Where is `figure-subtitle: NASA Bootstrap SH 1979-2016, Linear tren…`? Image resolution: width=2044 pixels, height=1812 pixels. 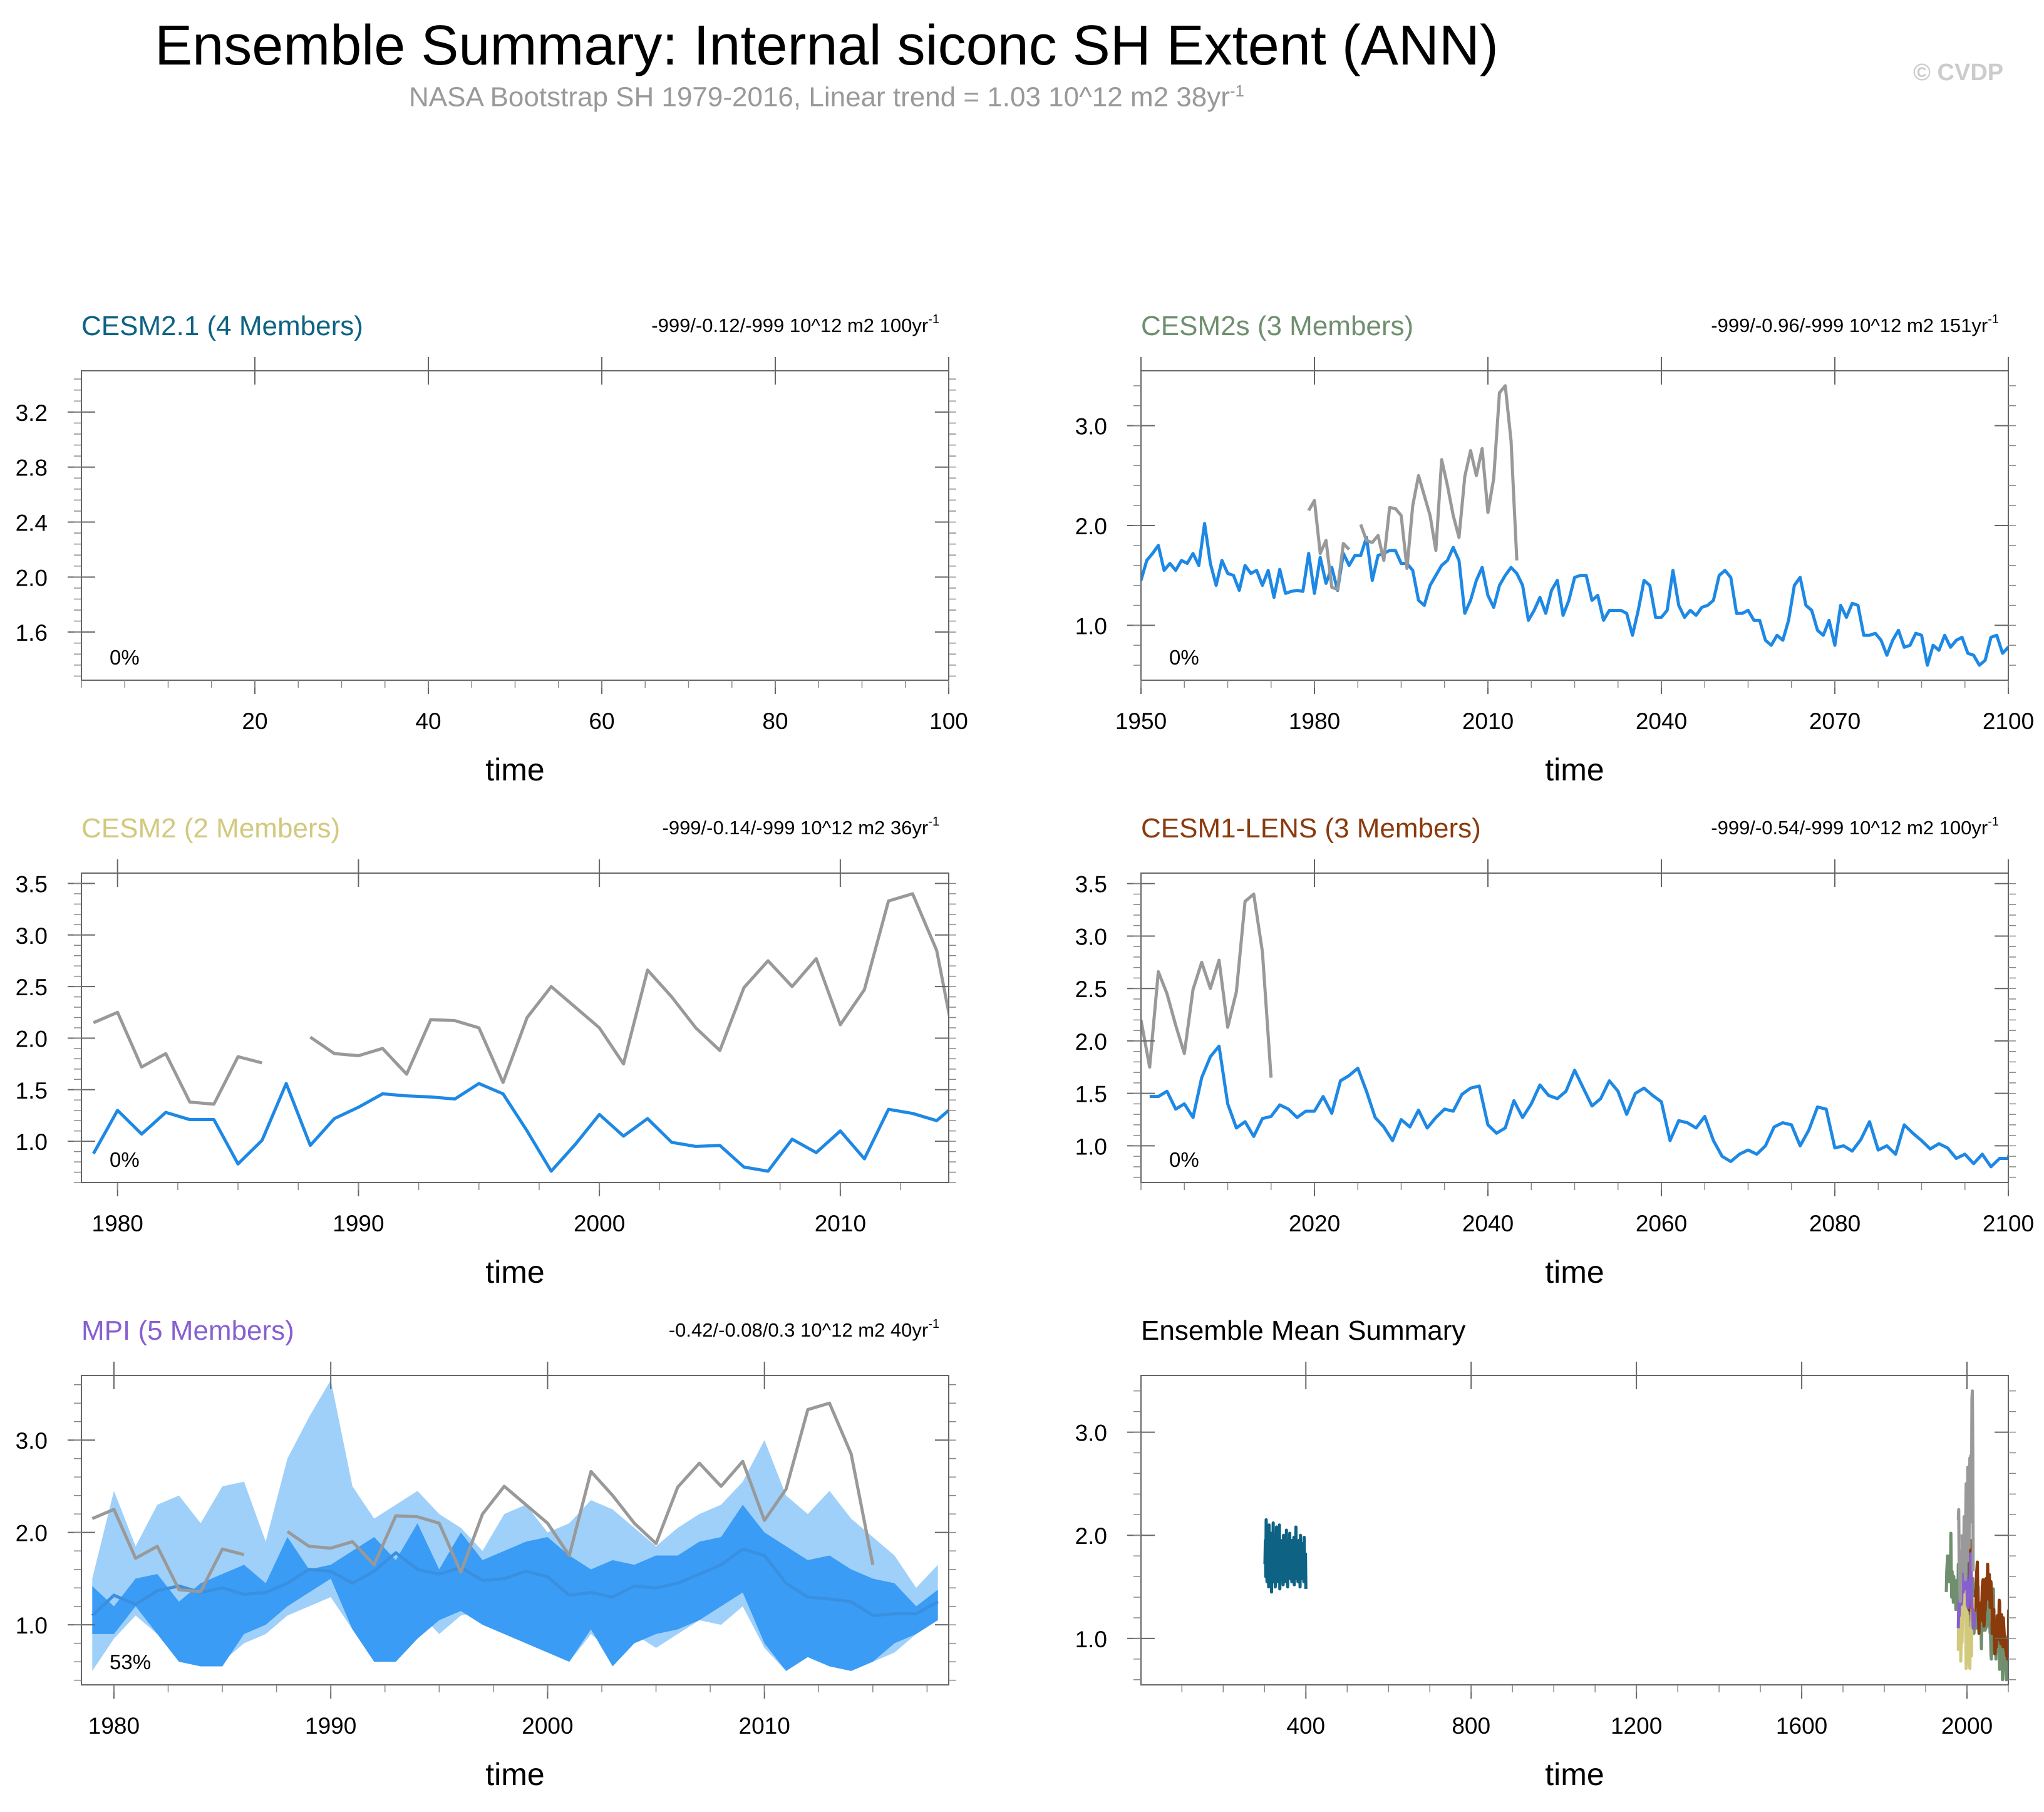
figure-subtitle: NASA Bootstrap SH 1979-2016, Linear tren… is located at coordinates (826, 97).